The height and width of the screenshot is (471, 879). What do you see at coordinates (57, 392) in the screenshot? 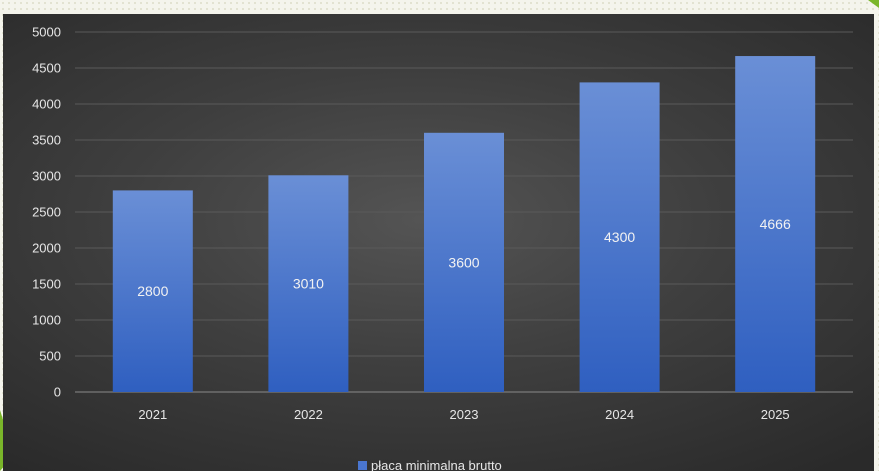
I see `y-tick-label: 0` at bounding box center [57, 392].